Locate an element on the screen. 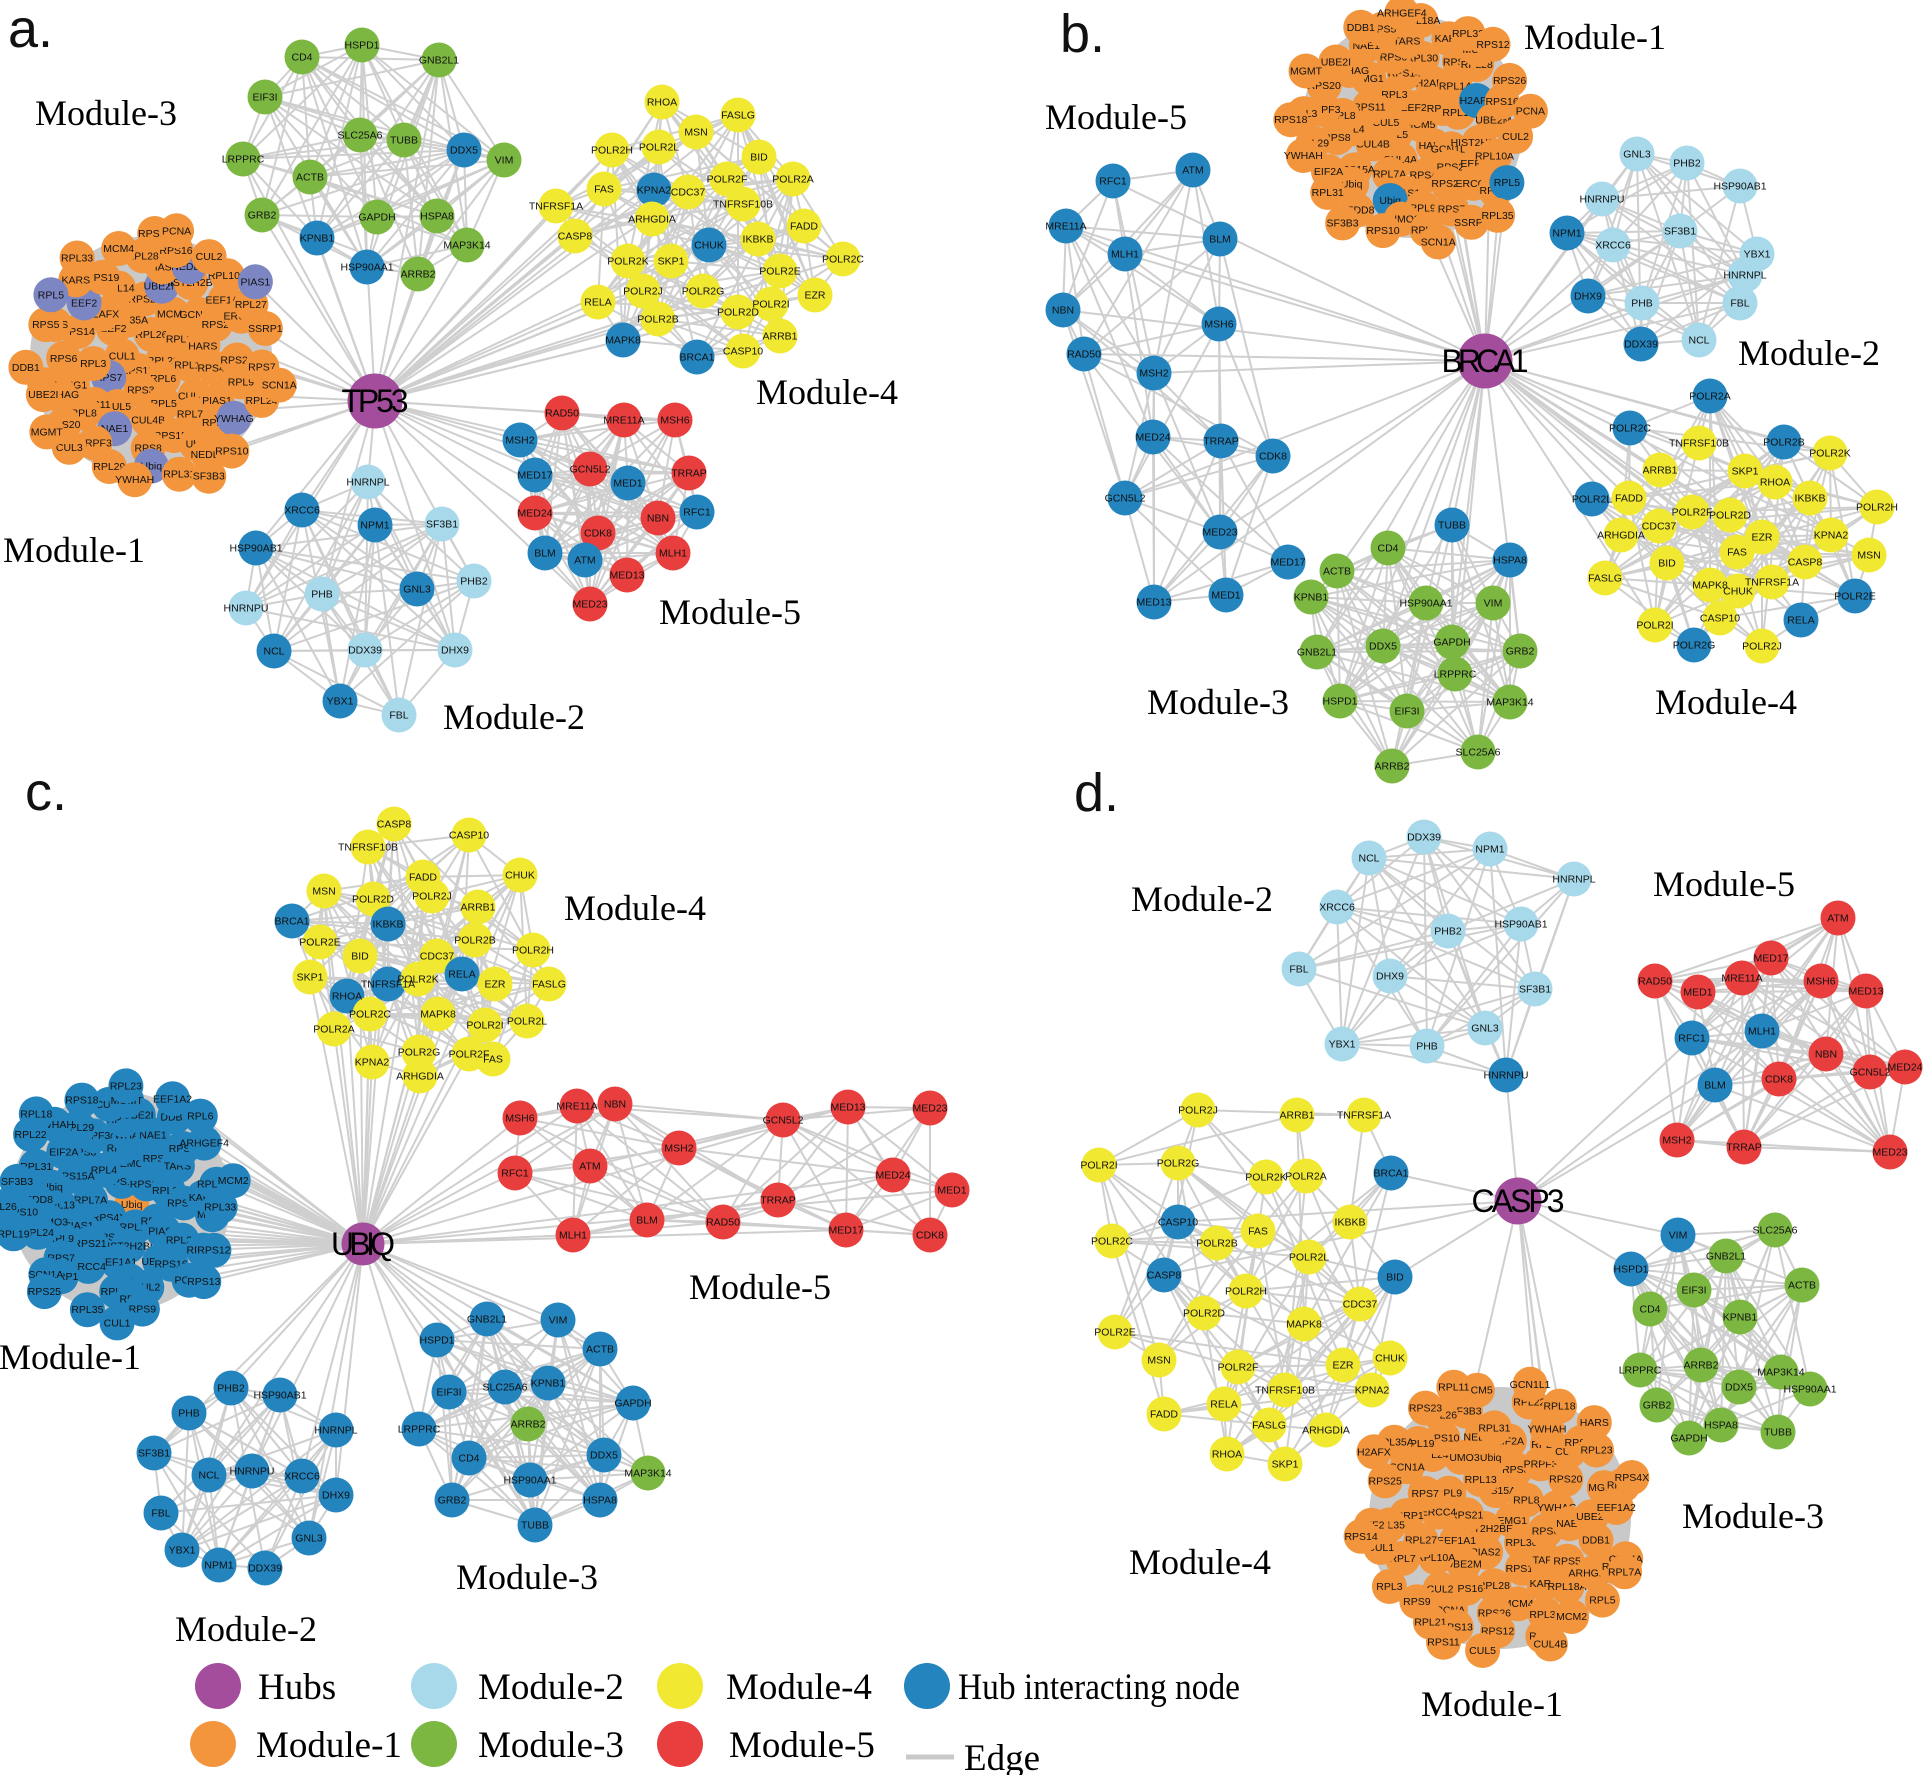 The image size is (1923, 1780). svg-text: EIF2A is located at coordinates (63, 1152).